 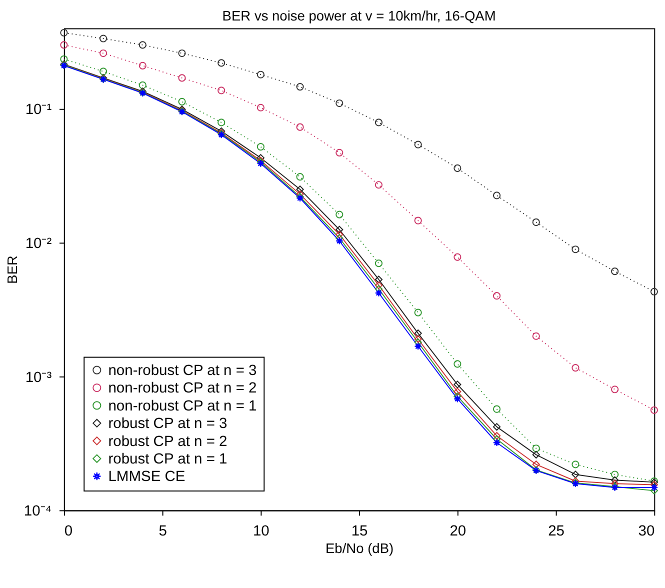 I want to click on legend-label: robust CP at n = 1, so click(x=168, y=460).